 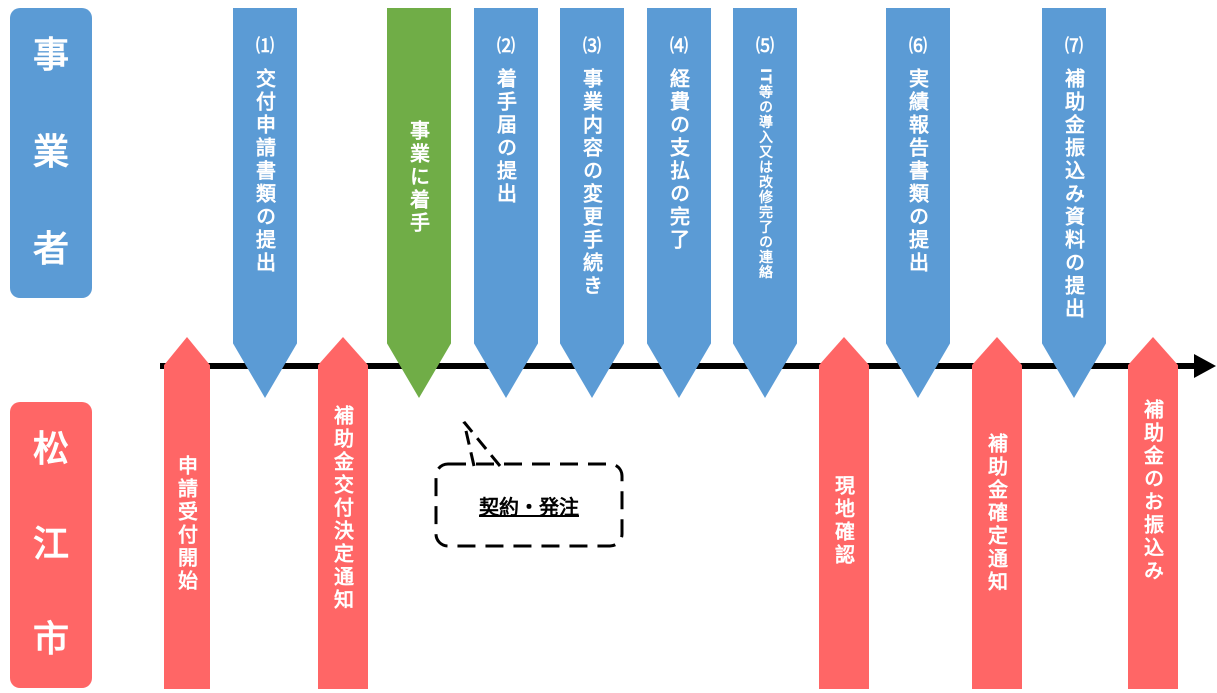 What do you see at coordinates (50, 449) in the screenshot?
I see `city-actor-char: 松` at bounding box center [50, 449].